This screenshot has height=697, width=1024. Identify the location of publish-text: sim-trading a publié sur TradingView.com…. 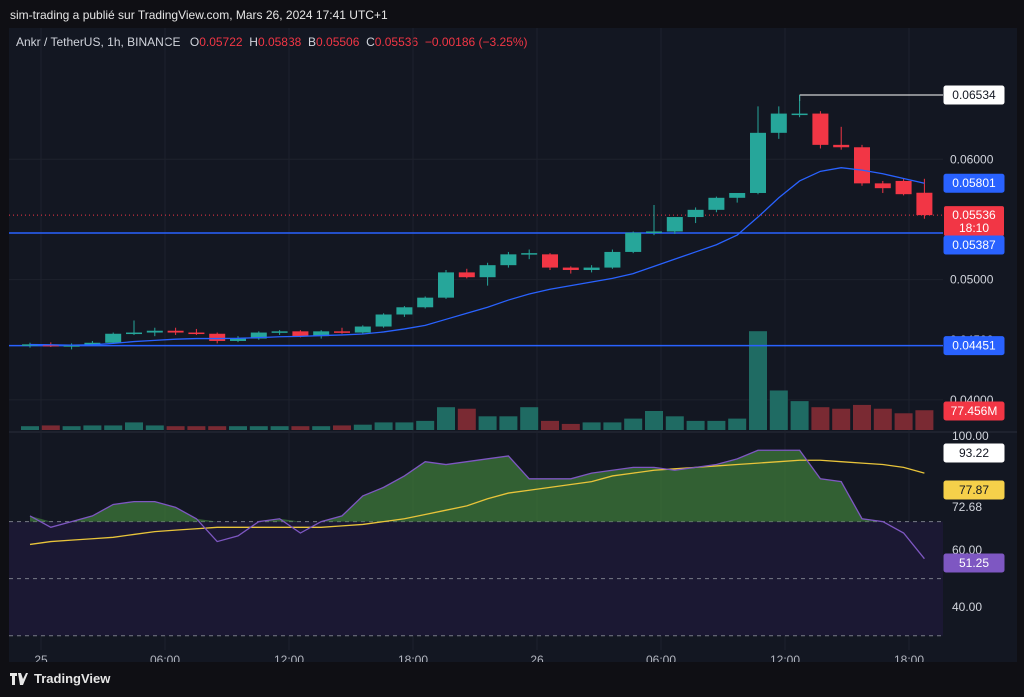
(199, 15).